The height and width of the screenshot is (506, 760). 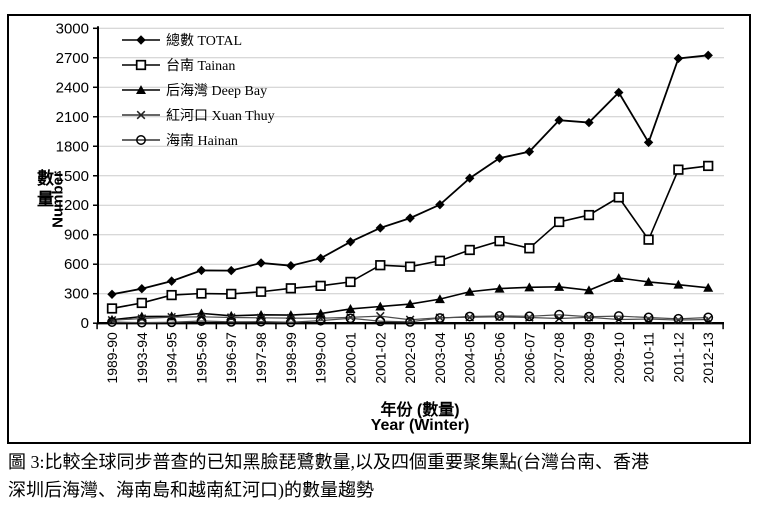 I want to click on y-axis-title-en: Number, so click(x=58, y=199).